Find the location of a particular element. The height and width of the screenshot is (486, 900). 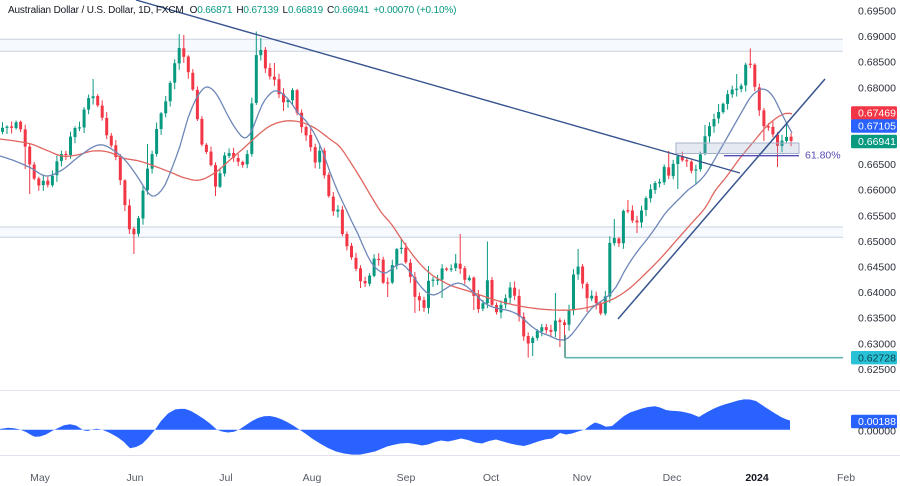

svg-text: 0.64000 is located at coordinates (877, 293).